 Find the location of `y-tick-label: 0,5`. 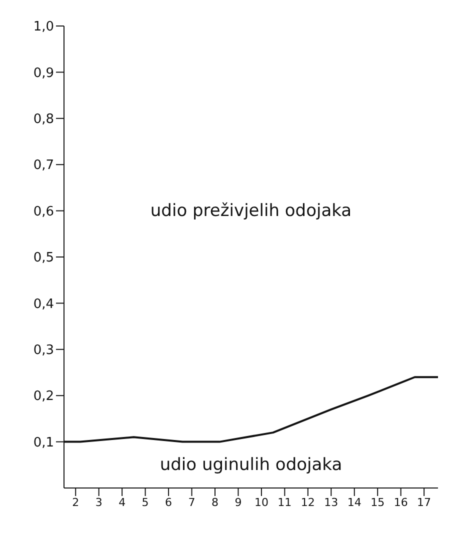

y-tick-label: 0,5 is located at coordinates (43, 258).